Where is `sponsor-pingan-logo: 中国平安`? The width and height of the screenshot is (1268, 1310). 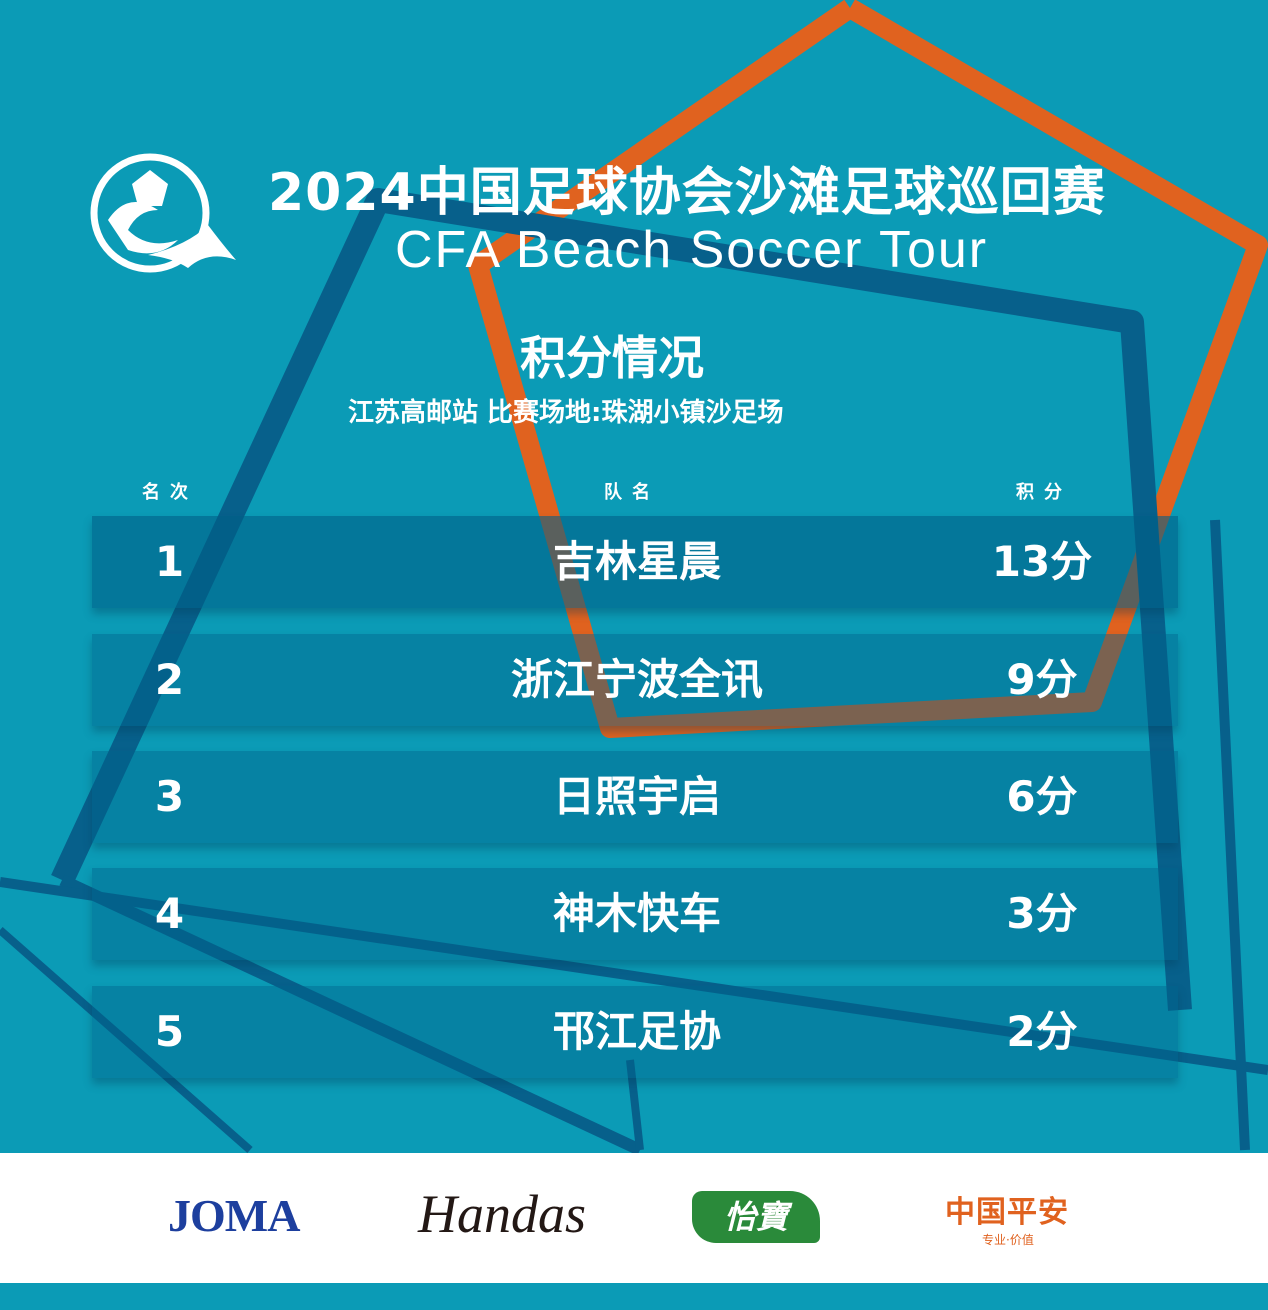
sponsor-pingan-logo: 中国平安 is located at coordinates (1007, 1212).